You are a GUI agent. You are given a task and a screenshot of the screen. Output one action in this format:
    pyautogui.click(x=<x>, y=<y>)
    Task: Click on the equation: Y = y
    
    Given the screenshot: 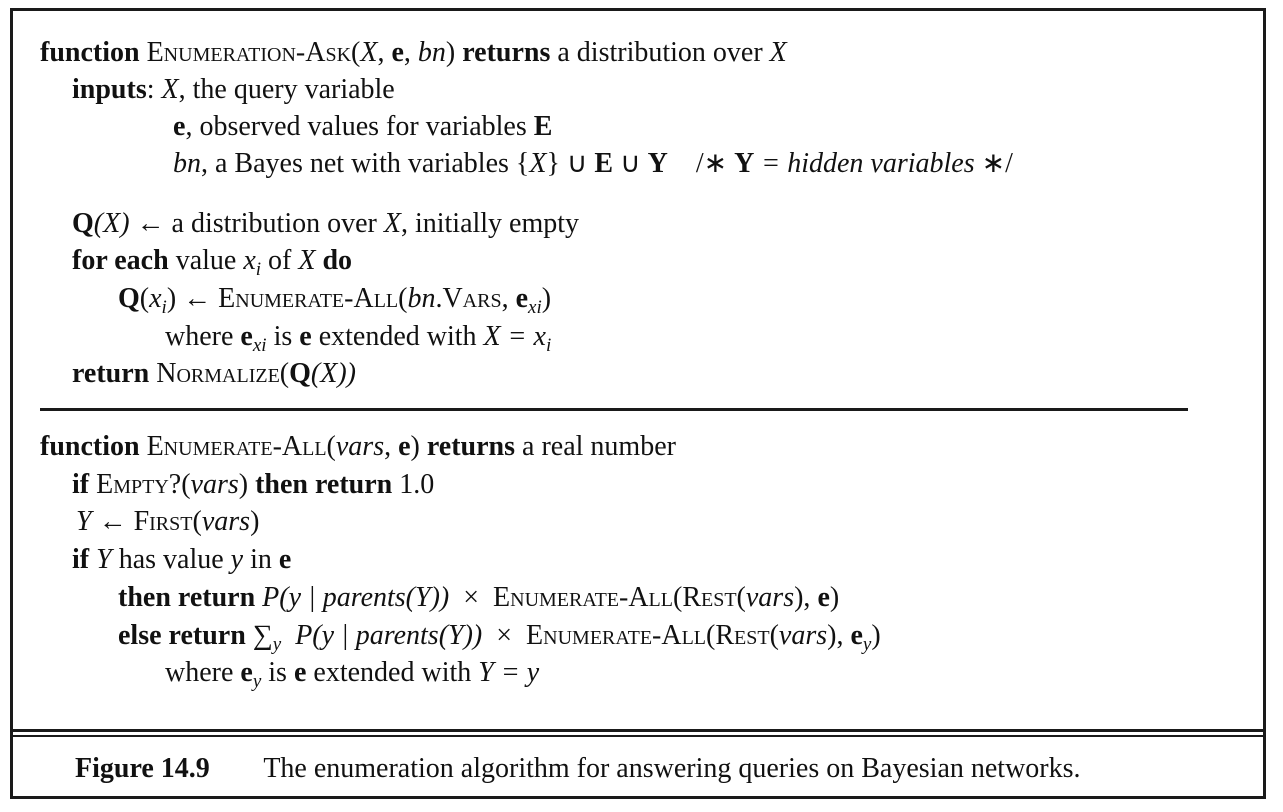 What is the action you would take?
    pyautogui.click(x=509, y=672)
    